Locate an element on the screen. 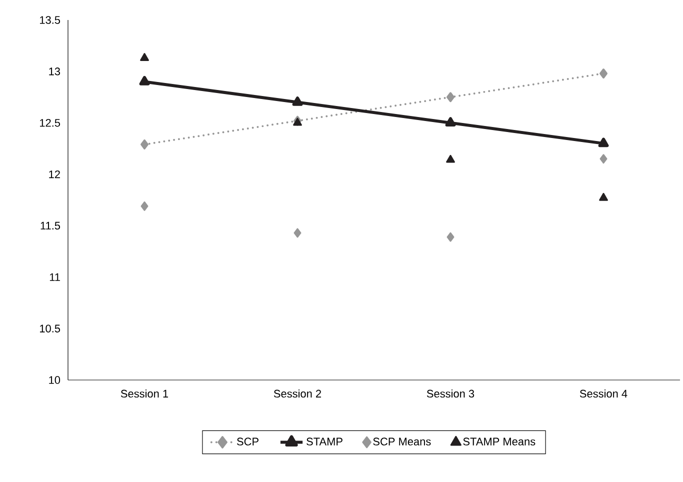 The image size is (683, 482). y-tick-label: 13.5 is located at coordinates (50, 20).